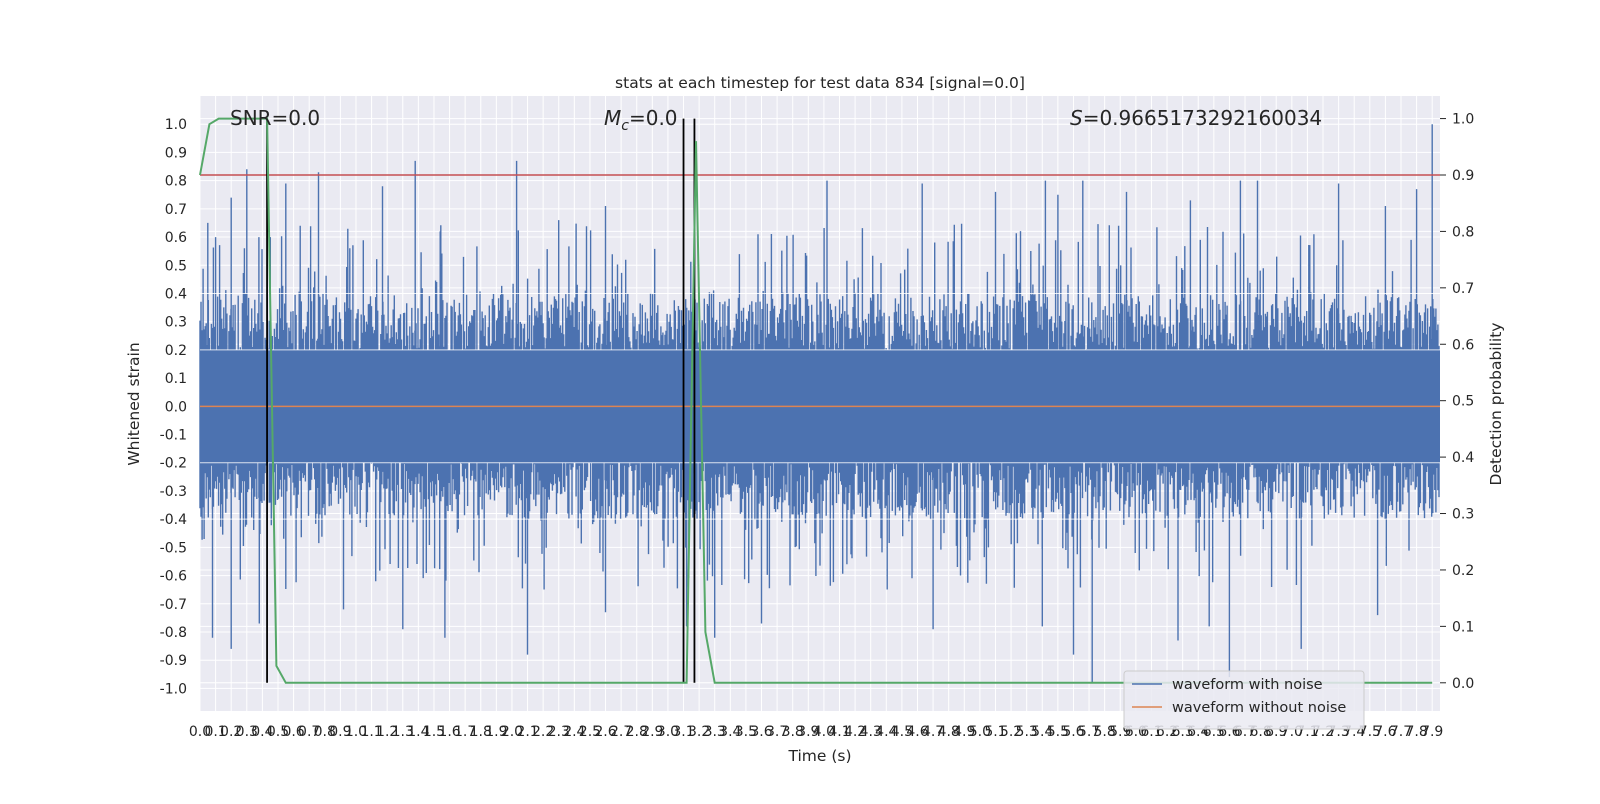  Describe the element at coordinates (176, 407) in the screenshot. I see `y-tick-label: 0.0` at that location.